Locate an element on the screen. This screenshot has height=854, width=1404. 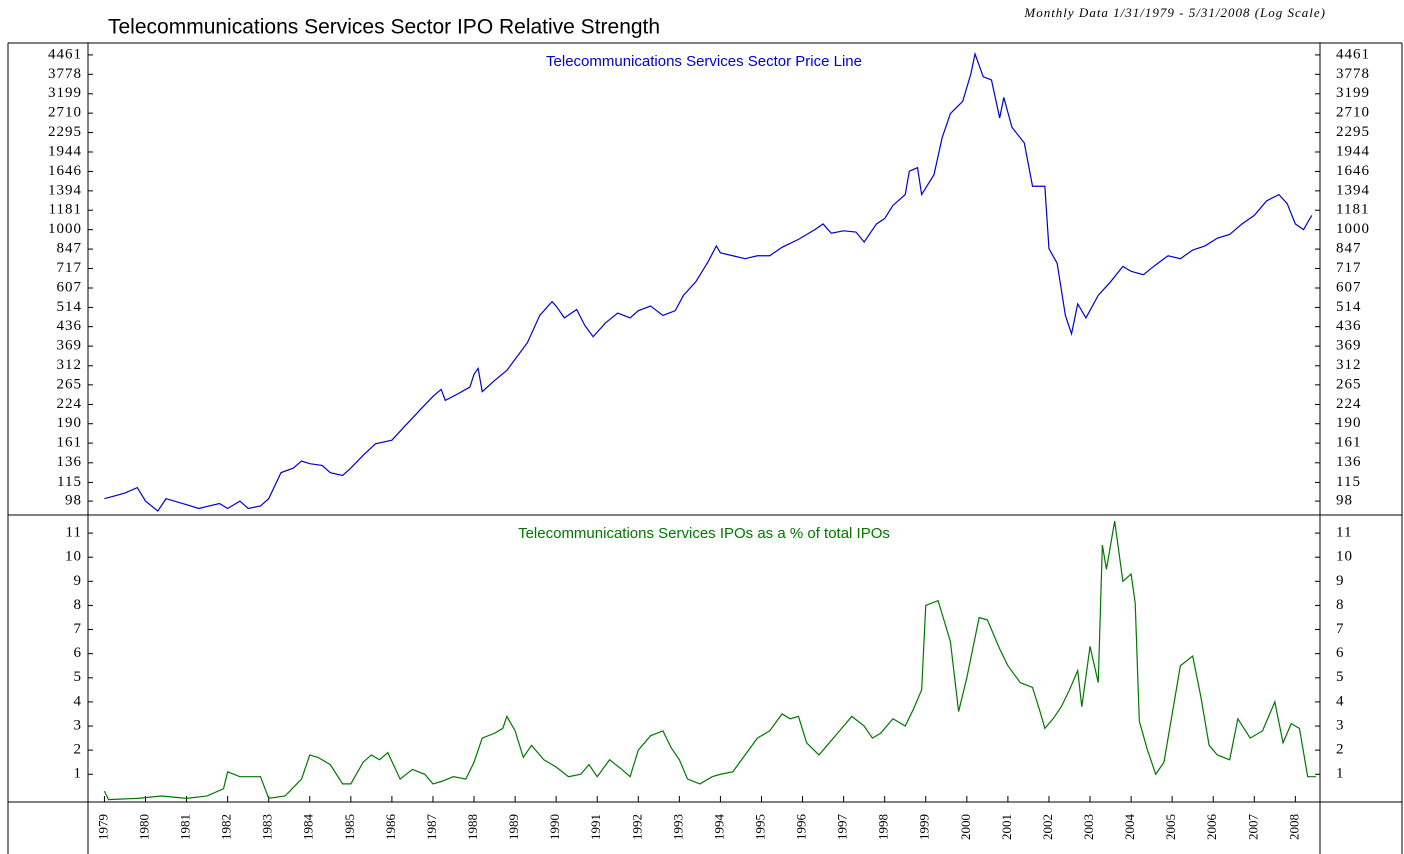
y-tick-label-right: 1394 is located at coordinates (1353, 190).